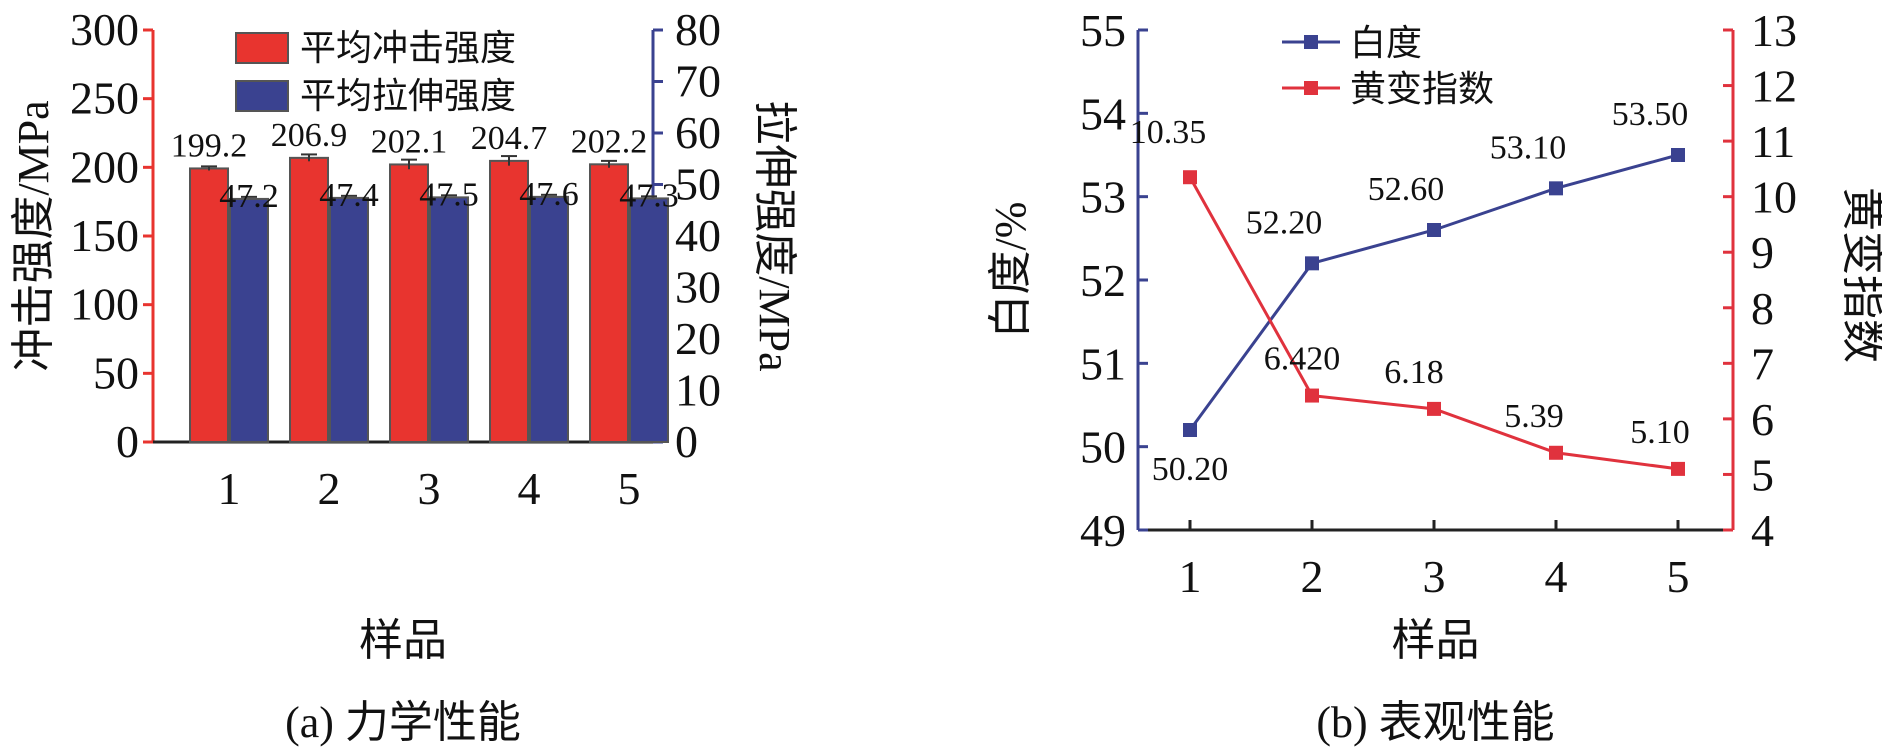 This screenshot has width=1882, height=753. I want to click on legend-tensile-label: 平均拉伸强度, so click(408, 96).